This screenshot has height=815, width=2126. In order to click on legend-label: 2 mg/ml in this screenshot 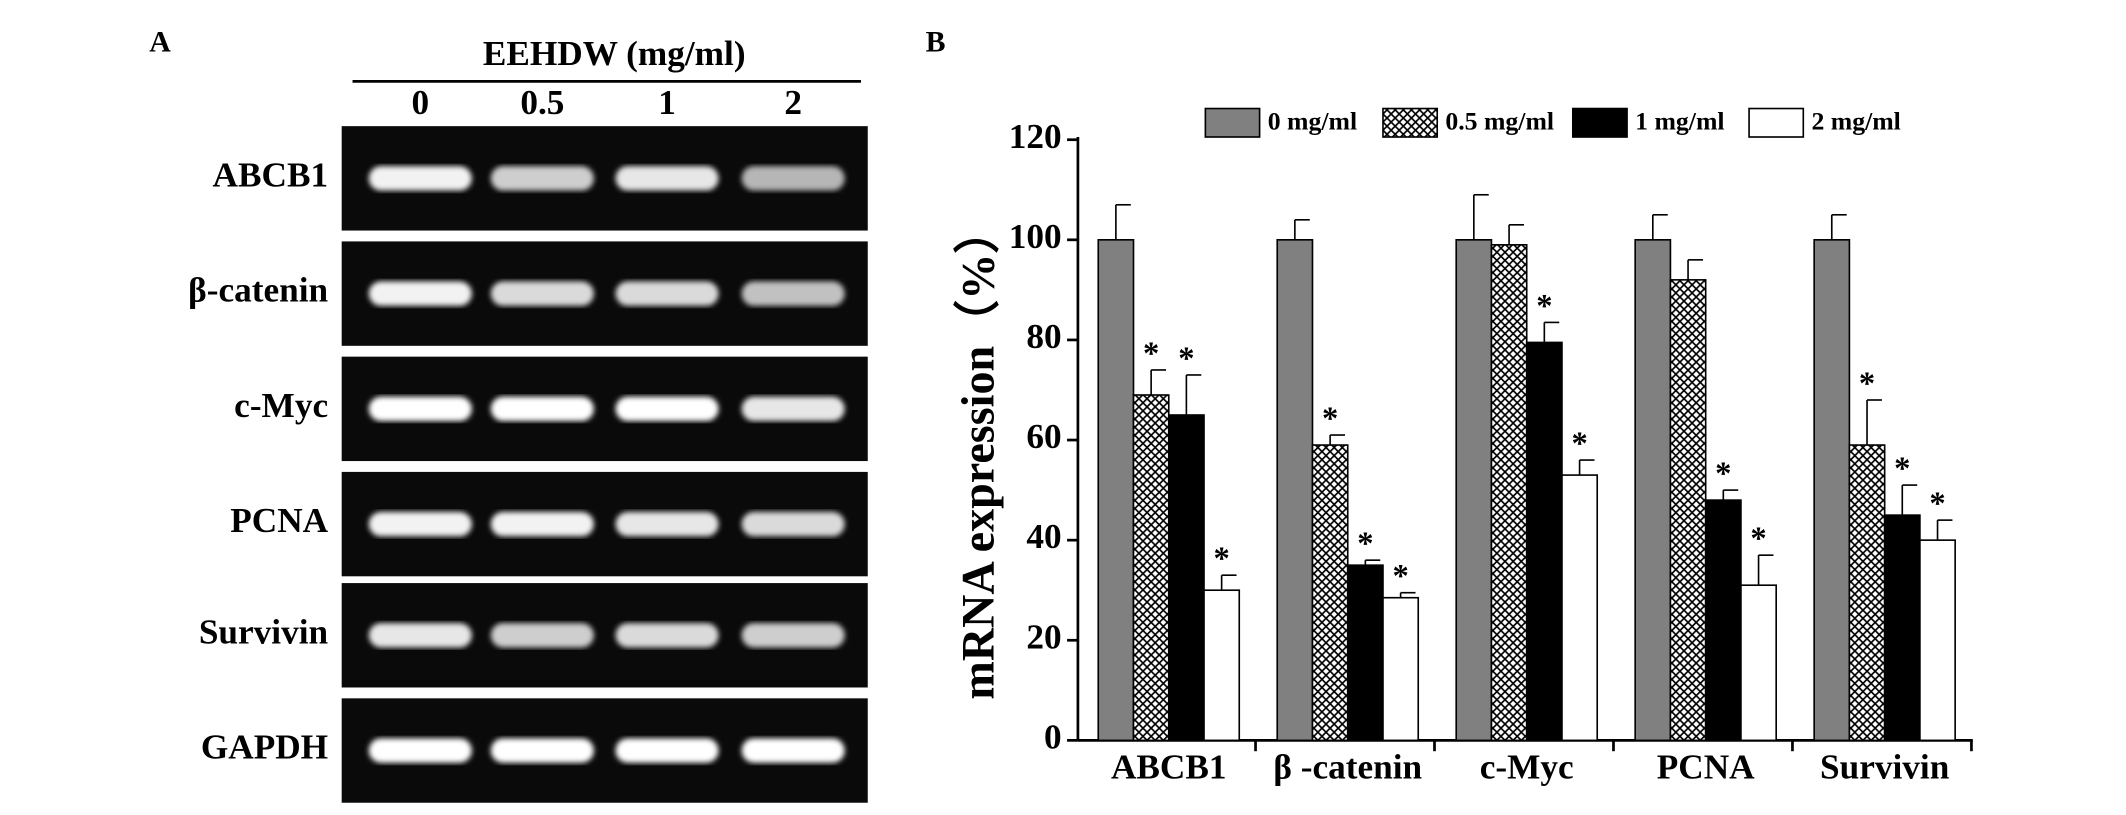, I will do `click(1855, 120)`.